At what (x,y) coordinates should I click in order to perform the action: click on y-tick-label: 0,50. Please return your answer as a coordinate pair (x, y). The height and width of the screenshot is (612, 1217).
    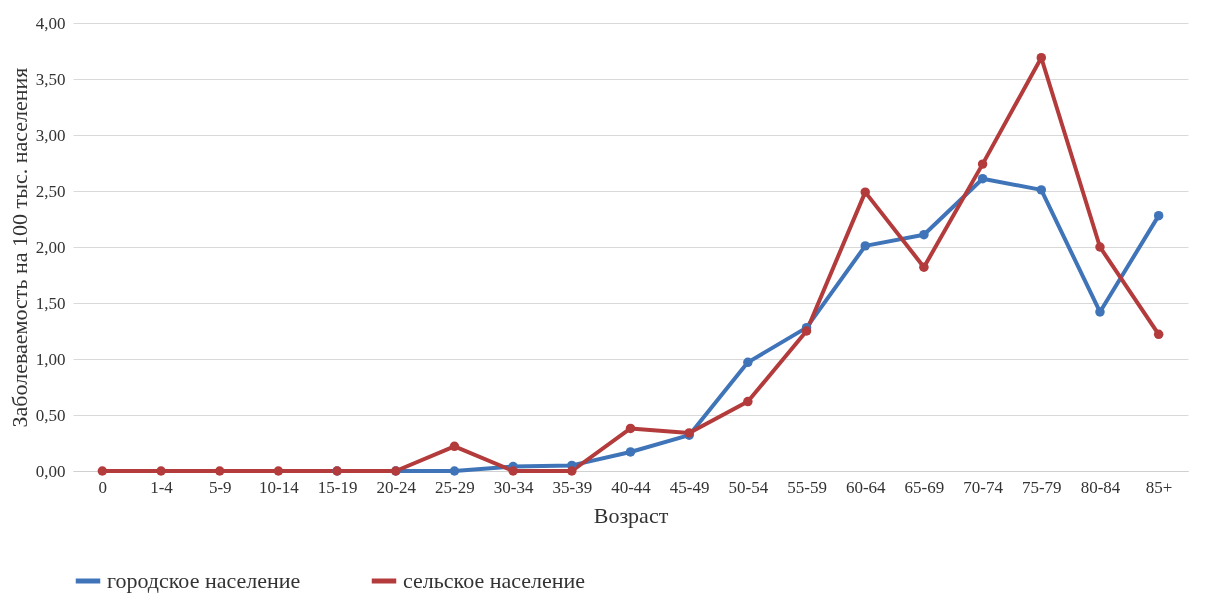
    Looking at the image, I should click on (50, 415).